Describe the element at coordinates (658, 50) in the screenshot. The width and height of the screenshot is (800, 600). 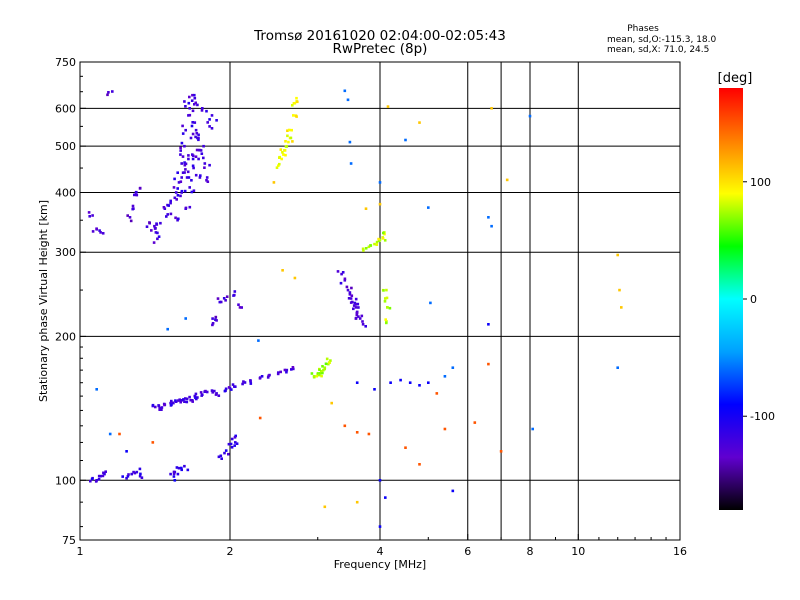
I see `phases-x-stats: mean, sd,X: 71.0, 24.5` at that location.